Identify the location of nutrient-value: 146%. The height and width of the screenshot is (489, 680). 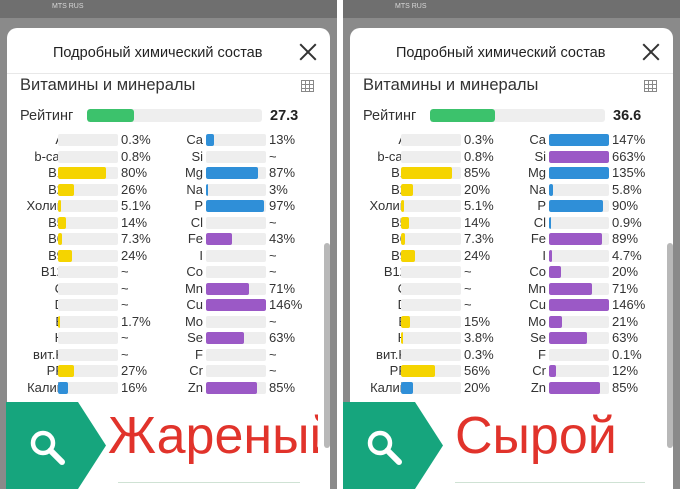
(286, 304).